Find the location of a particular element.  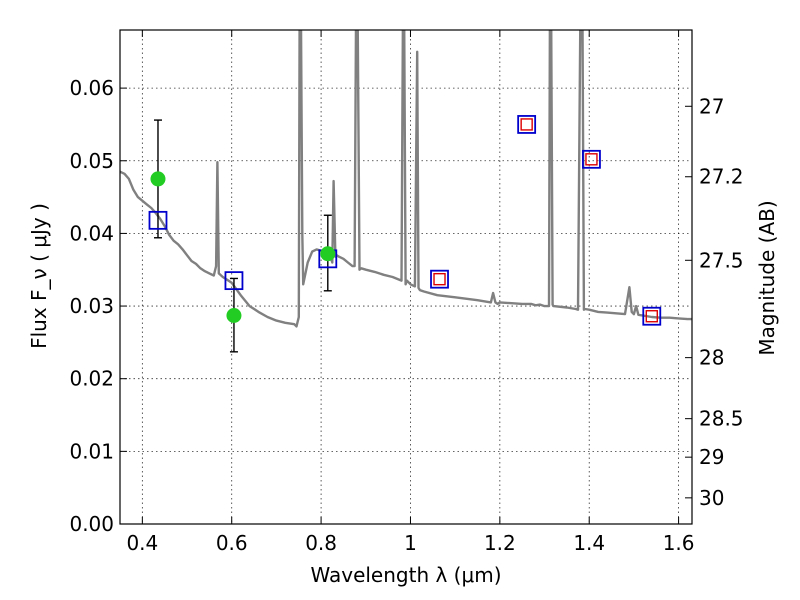

x-tick-label: 0.6 is located at coordinates (232, 543).